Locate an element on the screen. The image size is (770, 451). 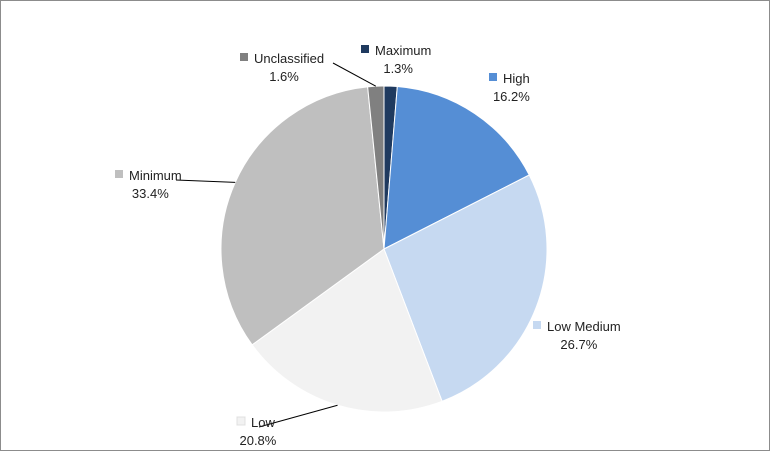
slice-label-high: High is located at coordinates (516, 78).